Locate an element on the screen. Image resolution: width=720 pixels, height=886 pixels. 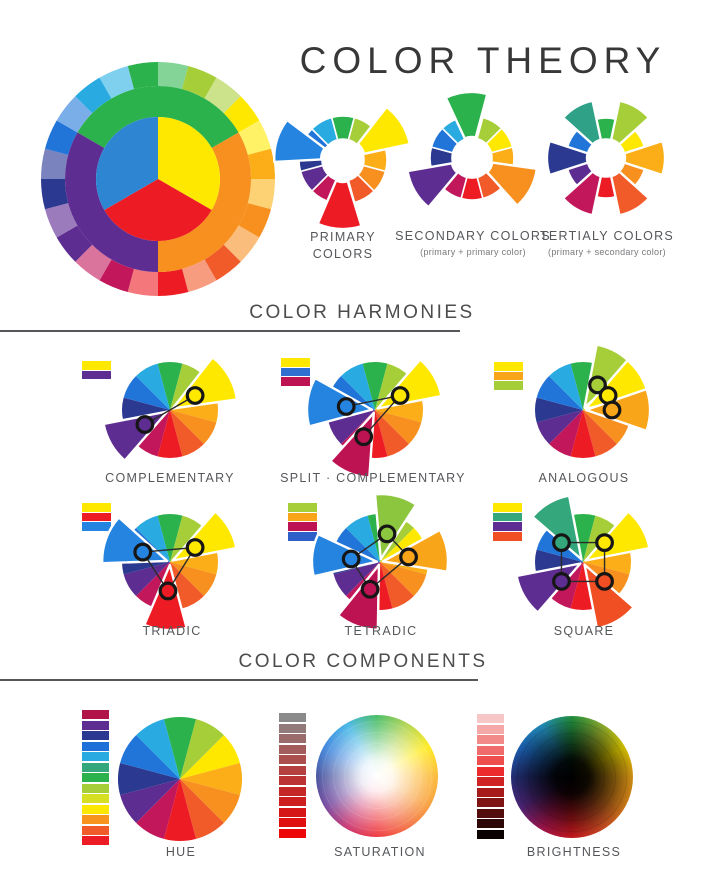
tertiary-colors-label: TERTIALY COLORS is located at coordinates (607, 236).